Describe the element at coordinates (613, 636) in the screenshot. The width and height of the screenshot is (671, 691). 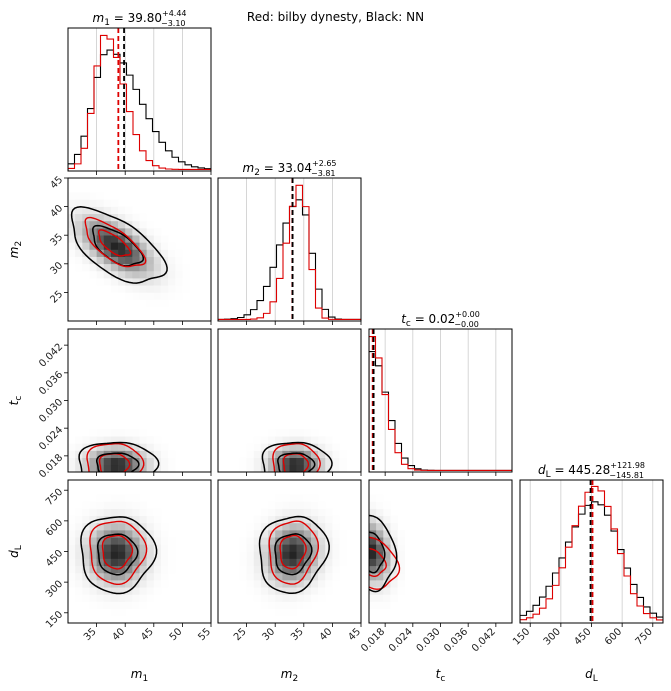
I see `x-tick-label-dL: 600` at that location.